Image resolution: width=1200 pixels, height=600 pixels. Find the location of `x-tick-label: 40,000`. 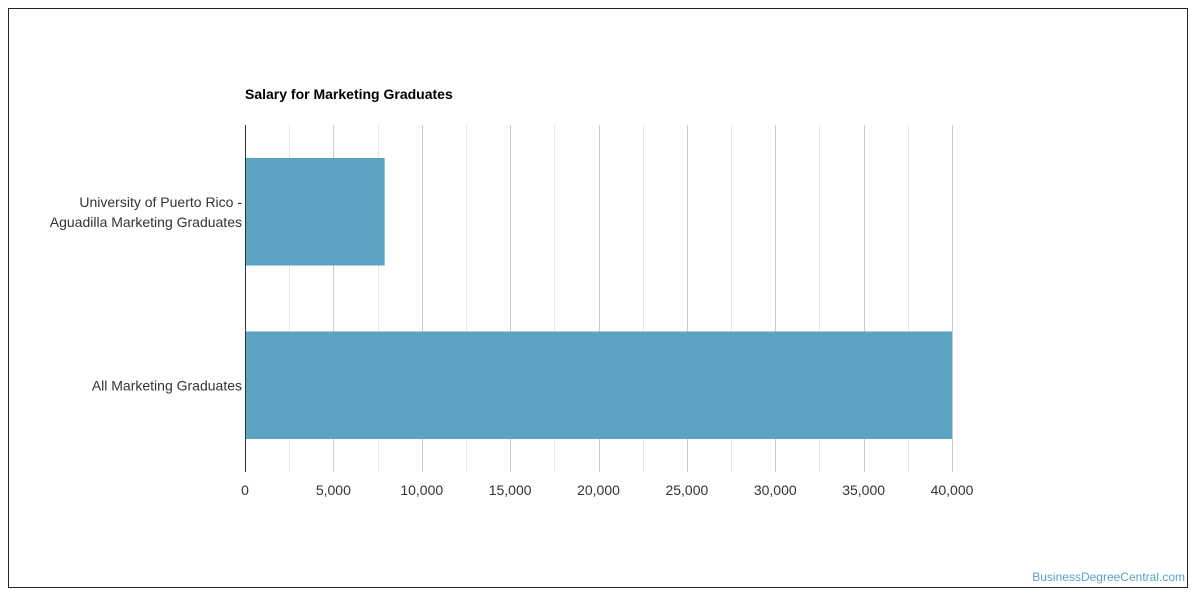

x-tick-label: 40,000 is located at coordinates (952, 490).